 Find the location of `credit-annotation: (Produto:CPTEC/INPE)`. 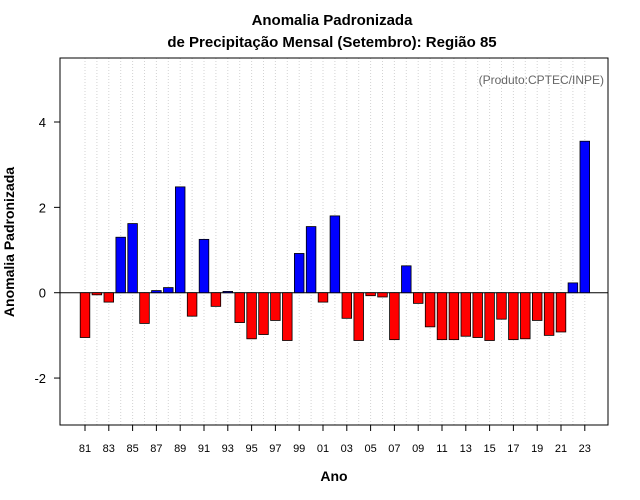

credit-annotation: (Produto:CPTEC/INPE) is located at coordinates (541, 80).